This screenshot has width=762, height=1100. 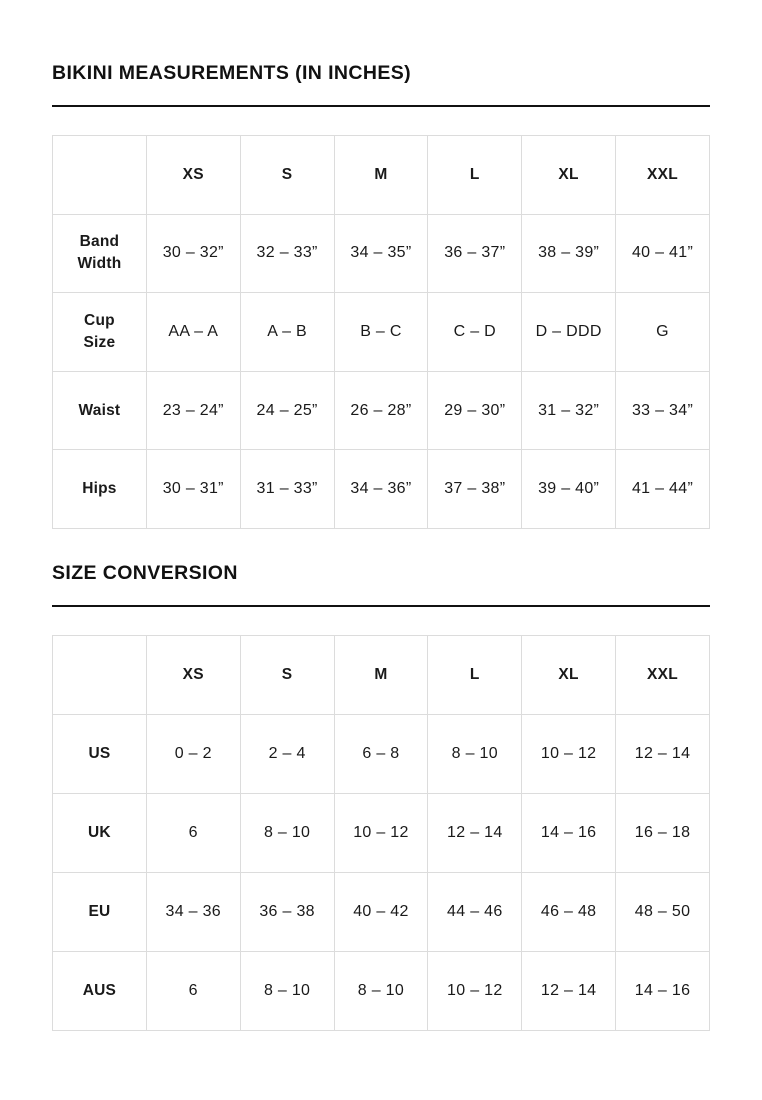 What do you see at coordinates (475, 911) in the screenshot?
I see `cell-eu-l: 44 – 46` at bounding box center [475, 911].